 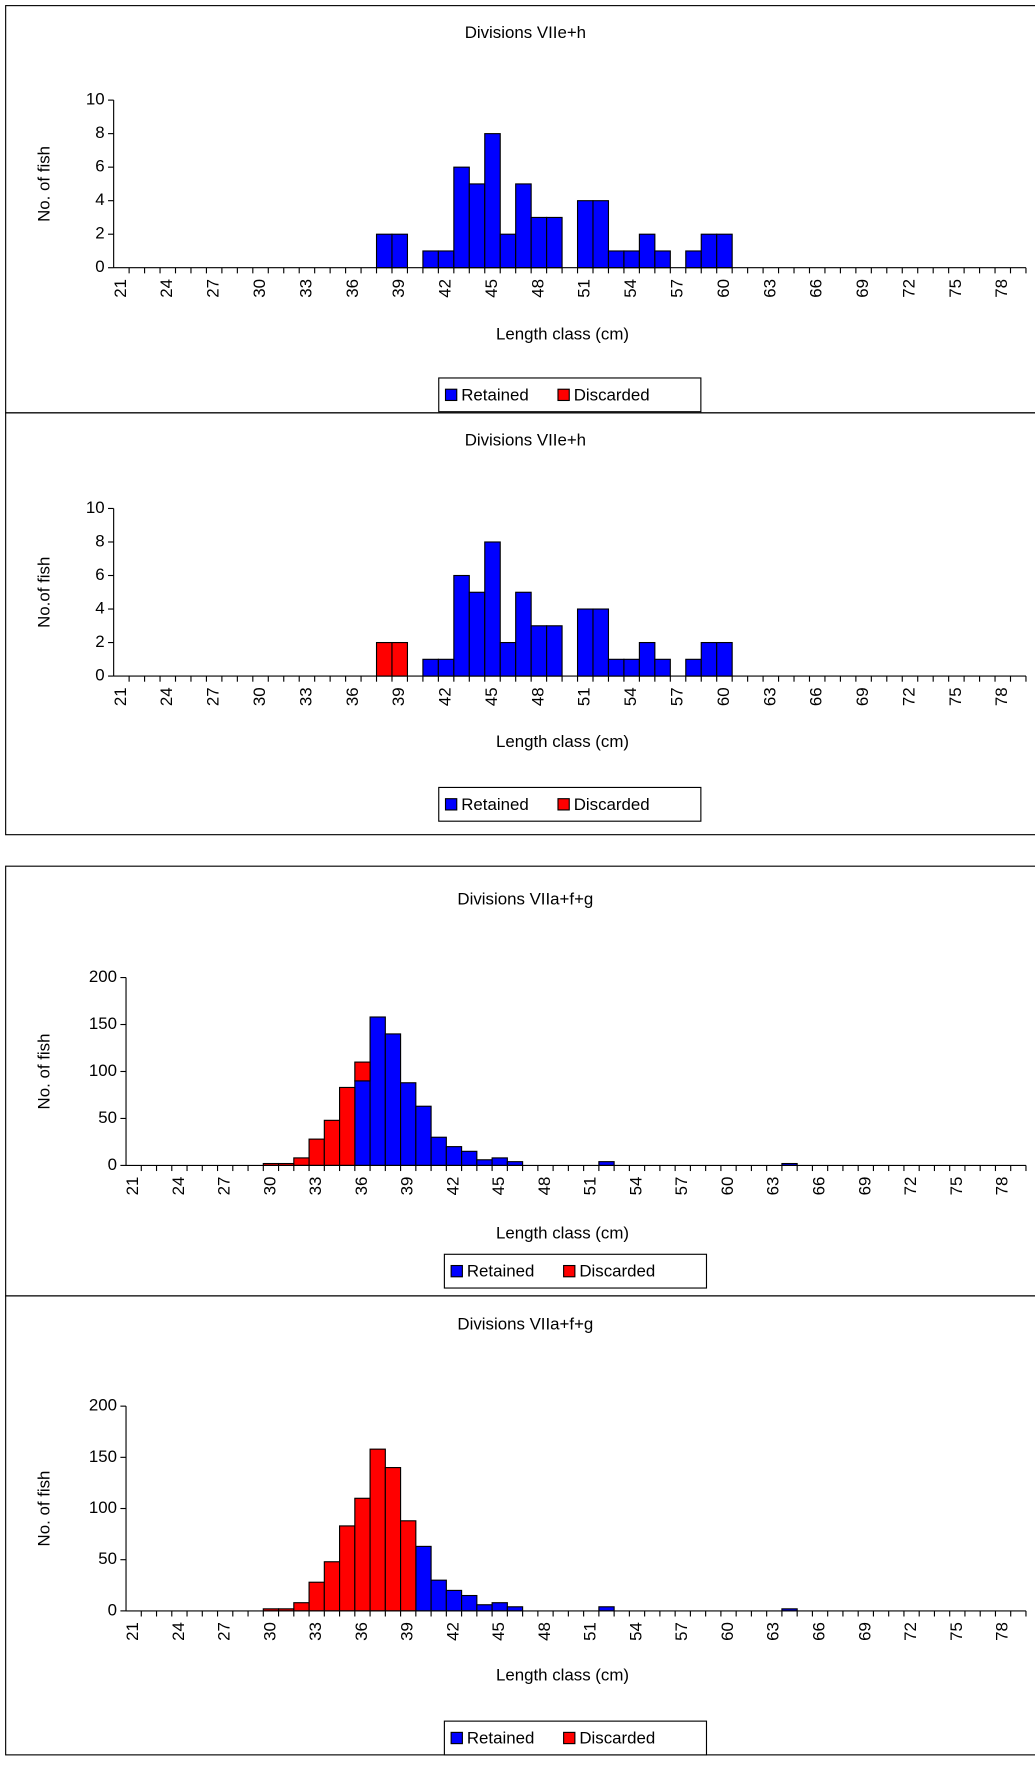 What do you see at coordinates (107, 1117) in the screenshot?
I see `y-tick-label: 50` at bounding box center [107, 1117].